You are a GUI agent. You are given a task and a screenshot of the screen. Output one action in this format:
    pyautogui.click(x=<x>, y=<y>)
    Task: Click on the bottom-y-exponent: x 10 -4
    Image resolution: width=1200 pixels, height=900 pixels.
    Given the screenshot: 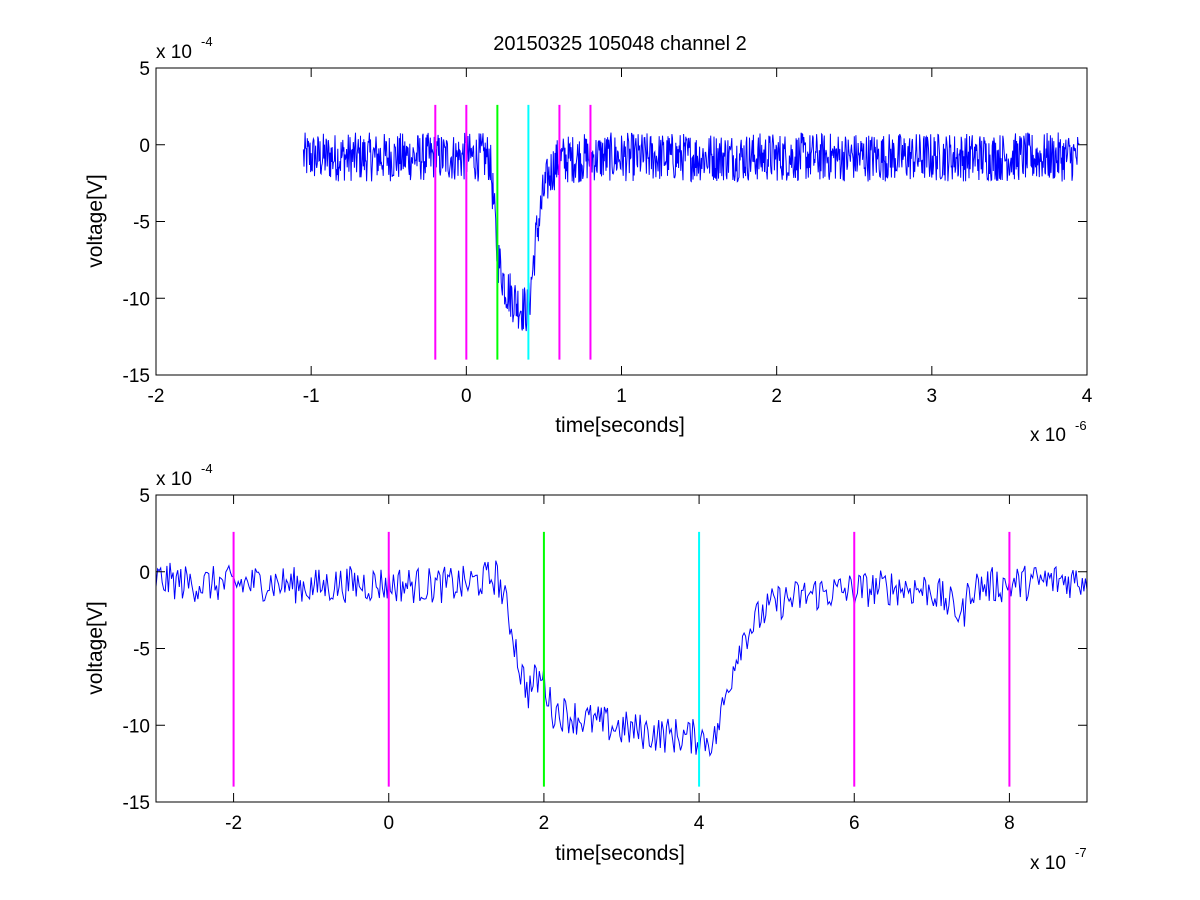 What is the action you would take?
    pyautogui.click(x=184, y=475)
    